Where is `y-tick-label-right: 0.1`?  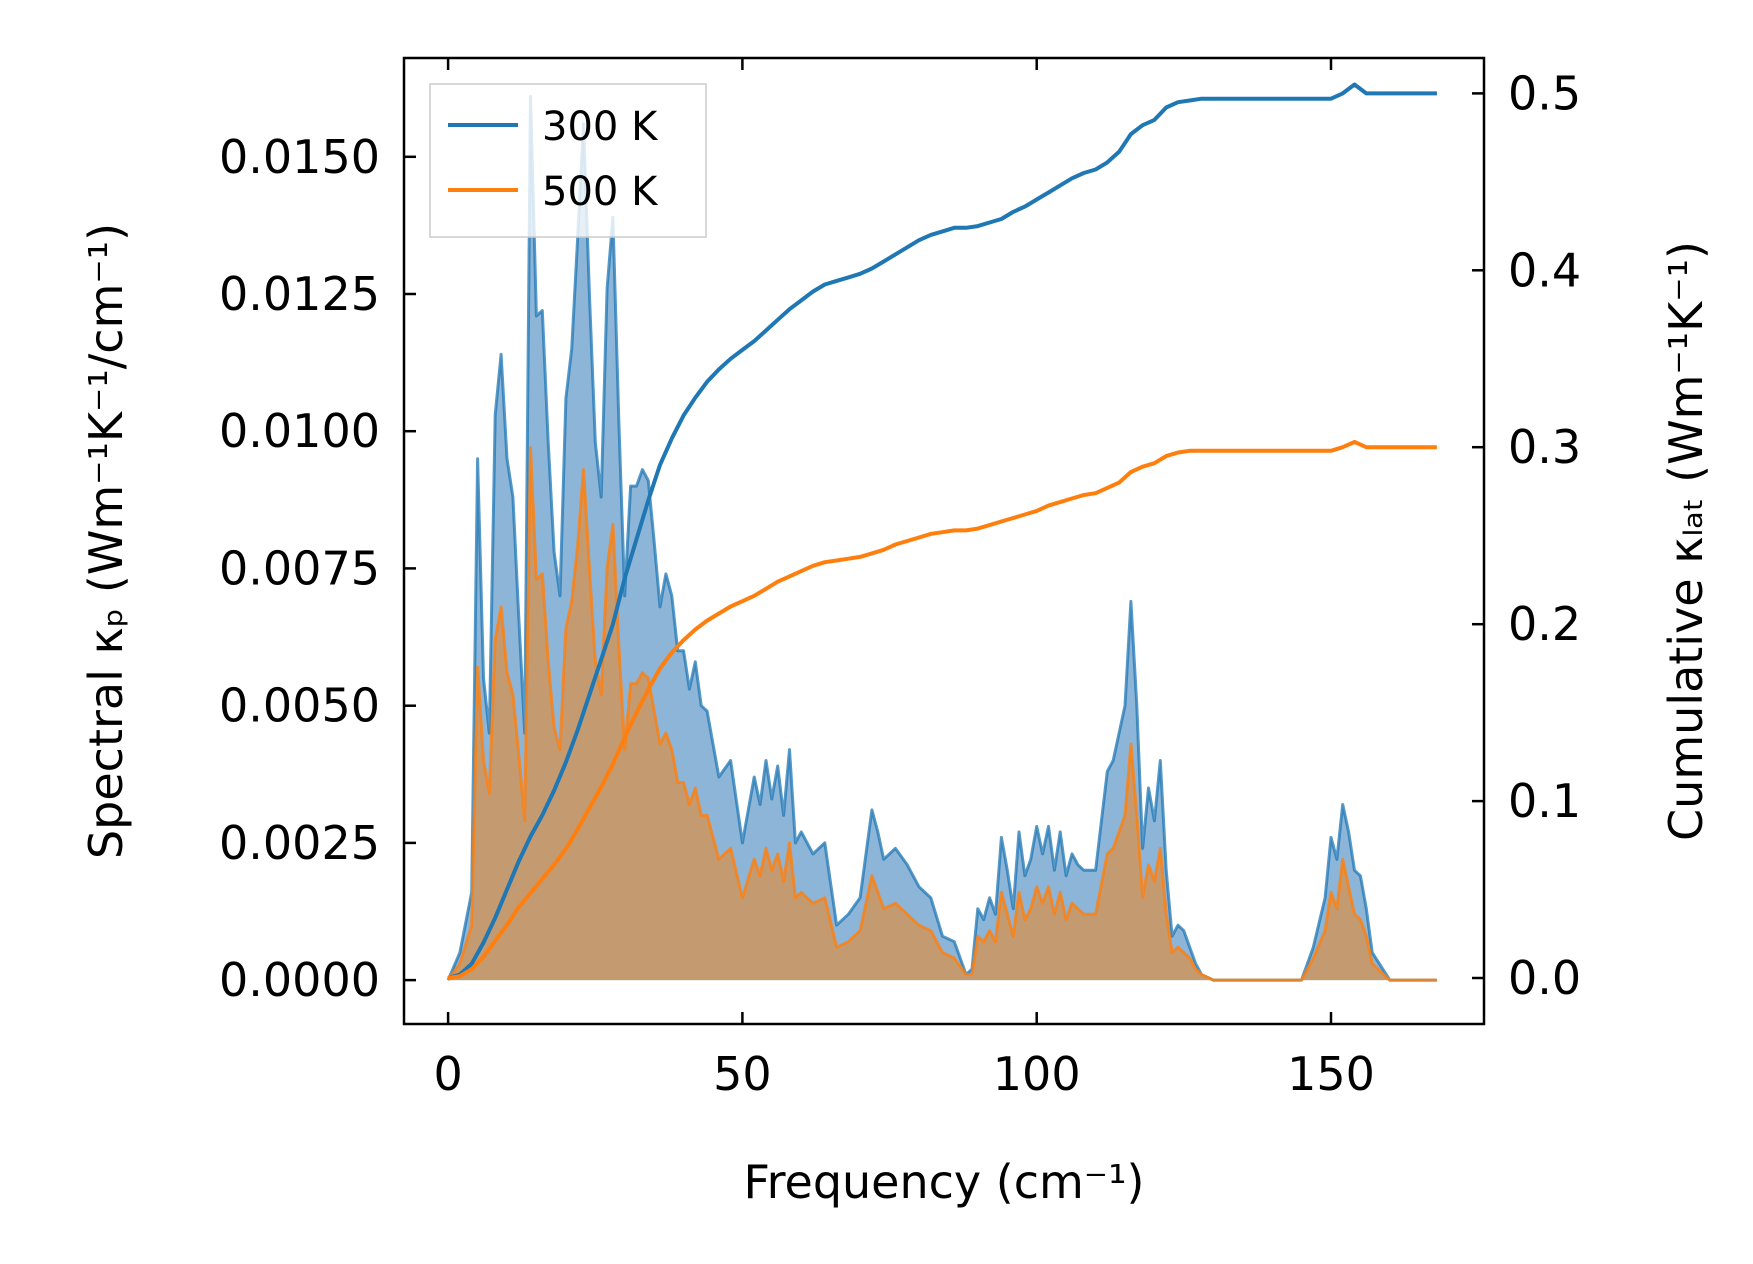
y-tick-label-right: 0.1 is located at coordinates (1544, 801).